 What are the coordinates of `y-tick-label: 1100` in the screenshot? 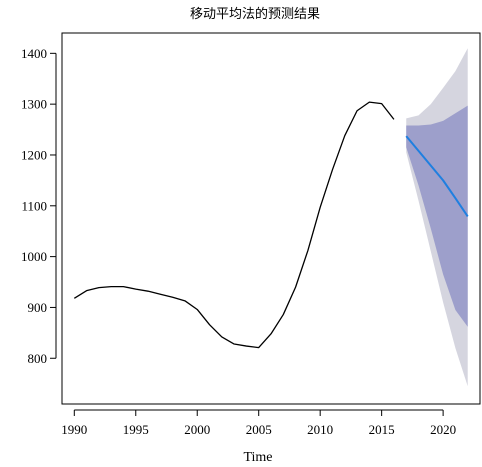 It's located at (34, 205).